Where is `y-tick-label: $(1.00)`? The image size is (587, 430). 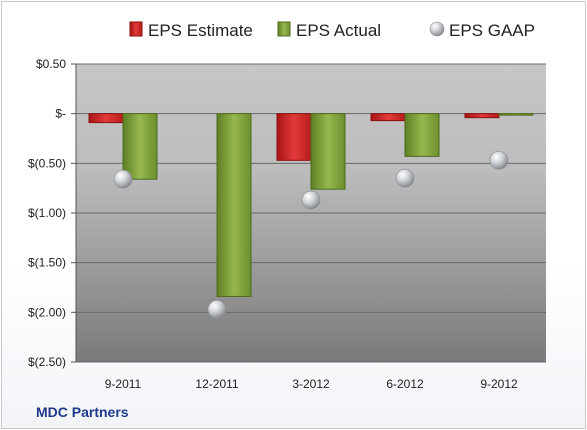 y-tick-label: $(1.00) is located at coordinates (47, 213).